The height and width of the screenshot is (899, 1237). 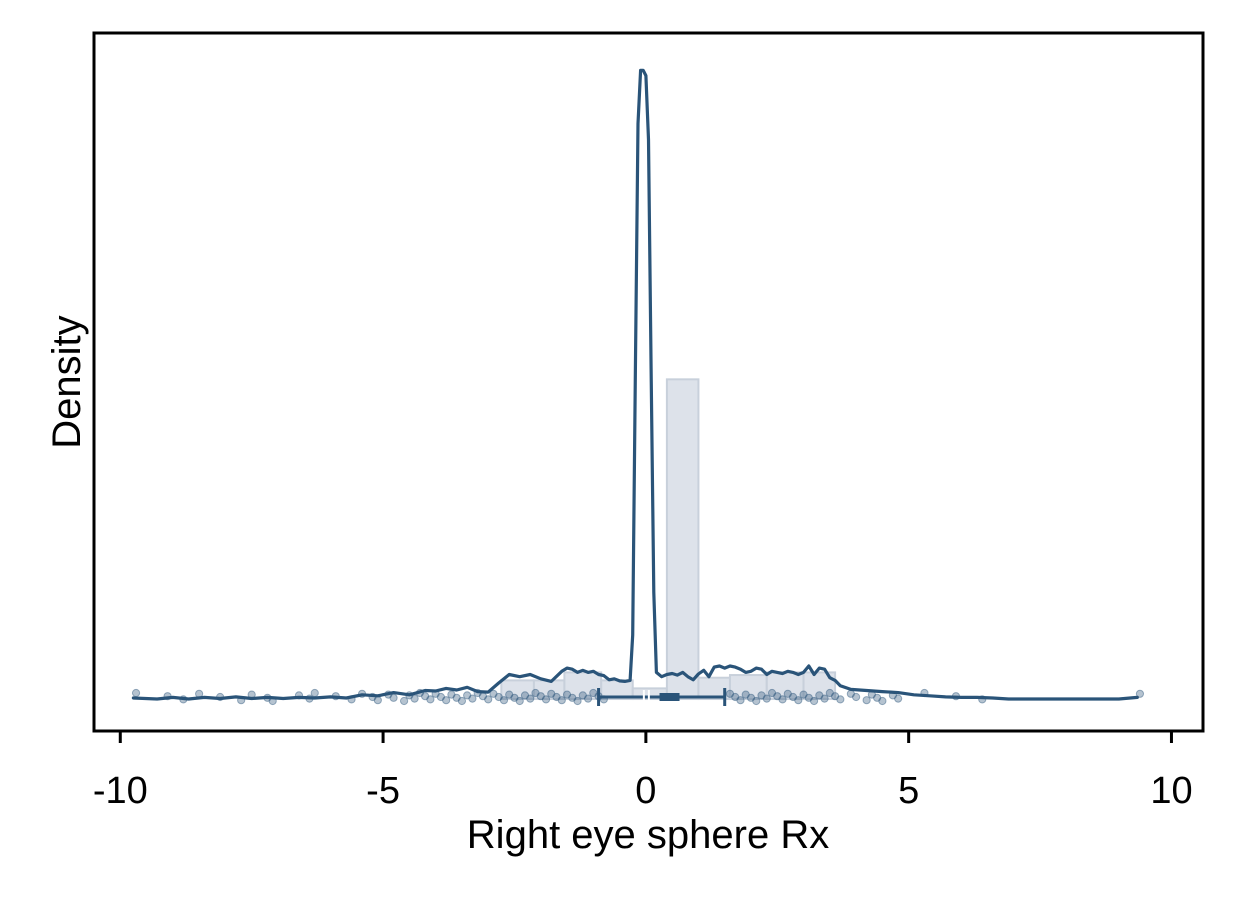 I want to click on x-tick-label: 5, so click(x=908, y=791).